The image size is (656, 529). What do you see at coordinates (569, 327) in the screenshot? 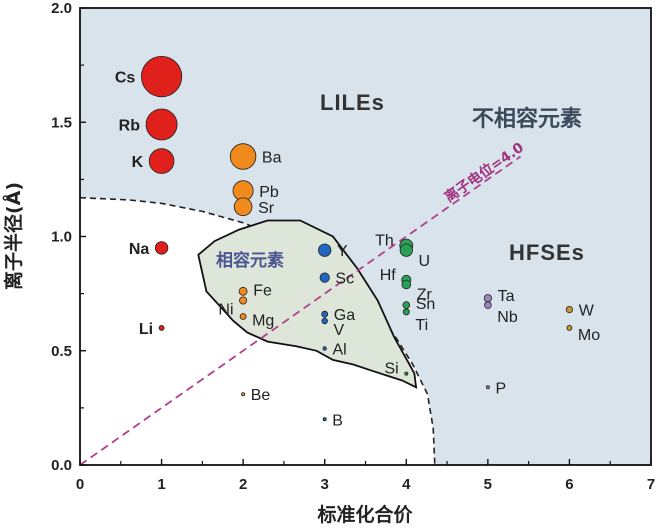
I see `point-mo` at bounding box center [569, 327].